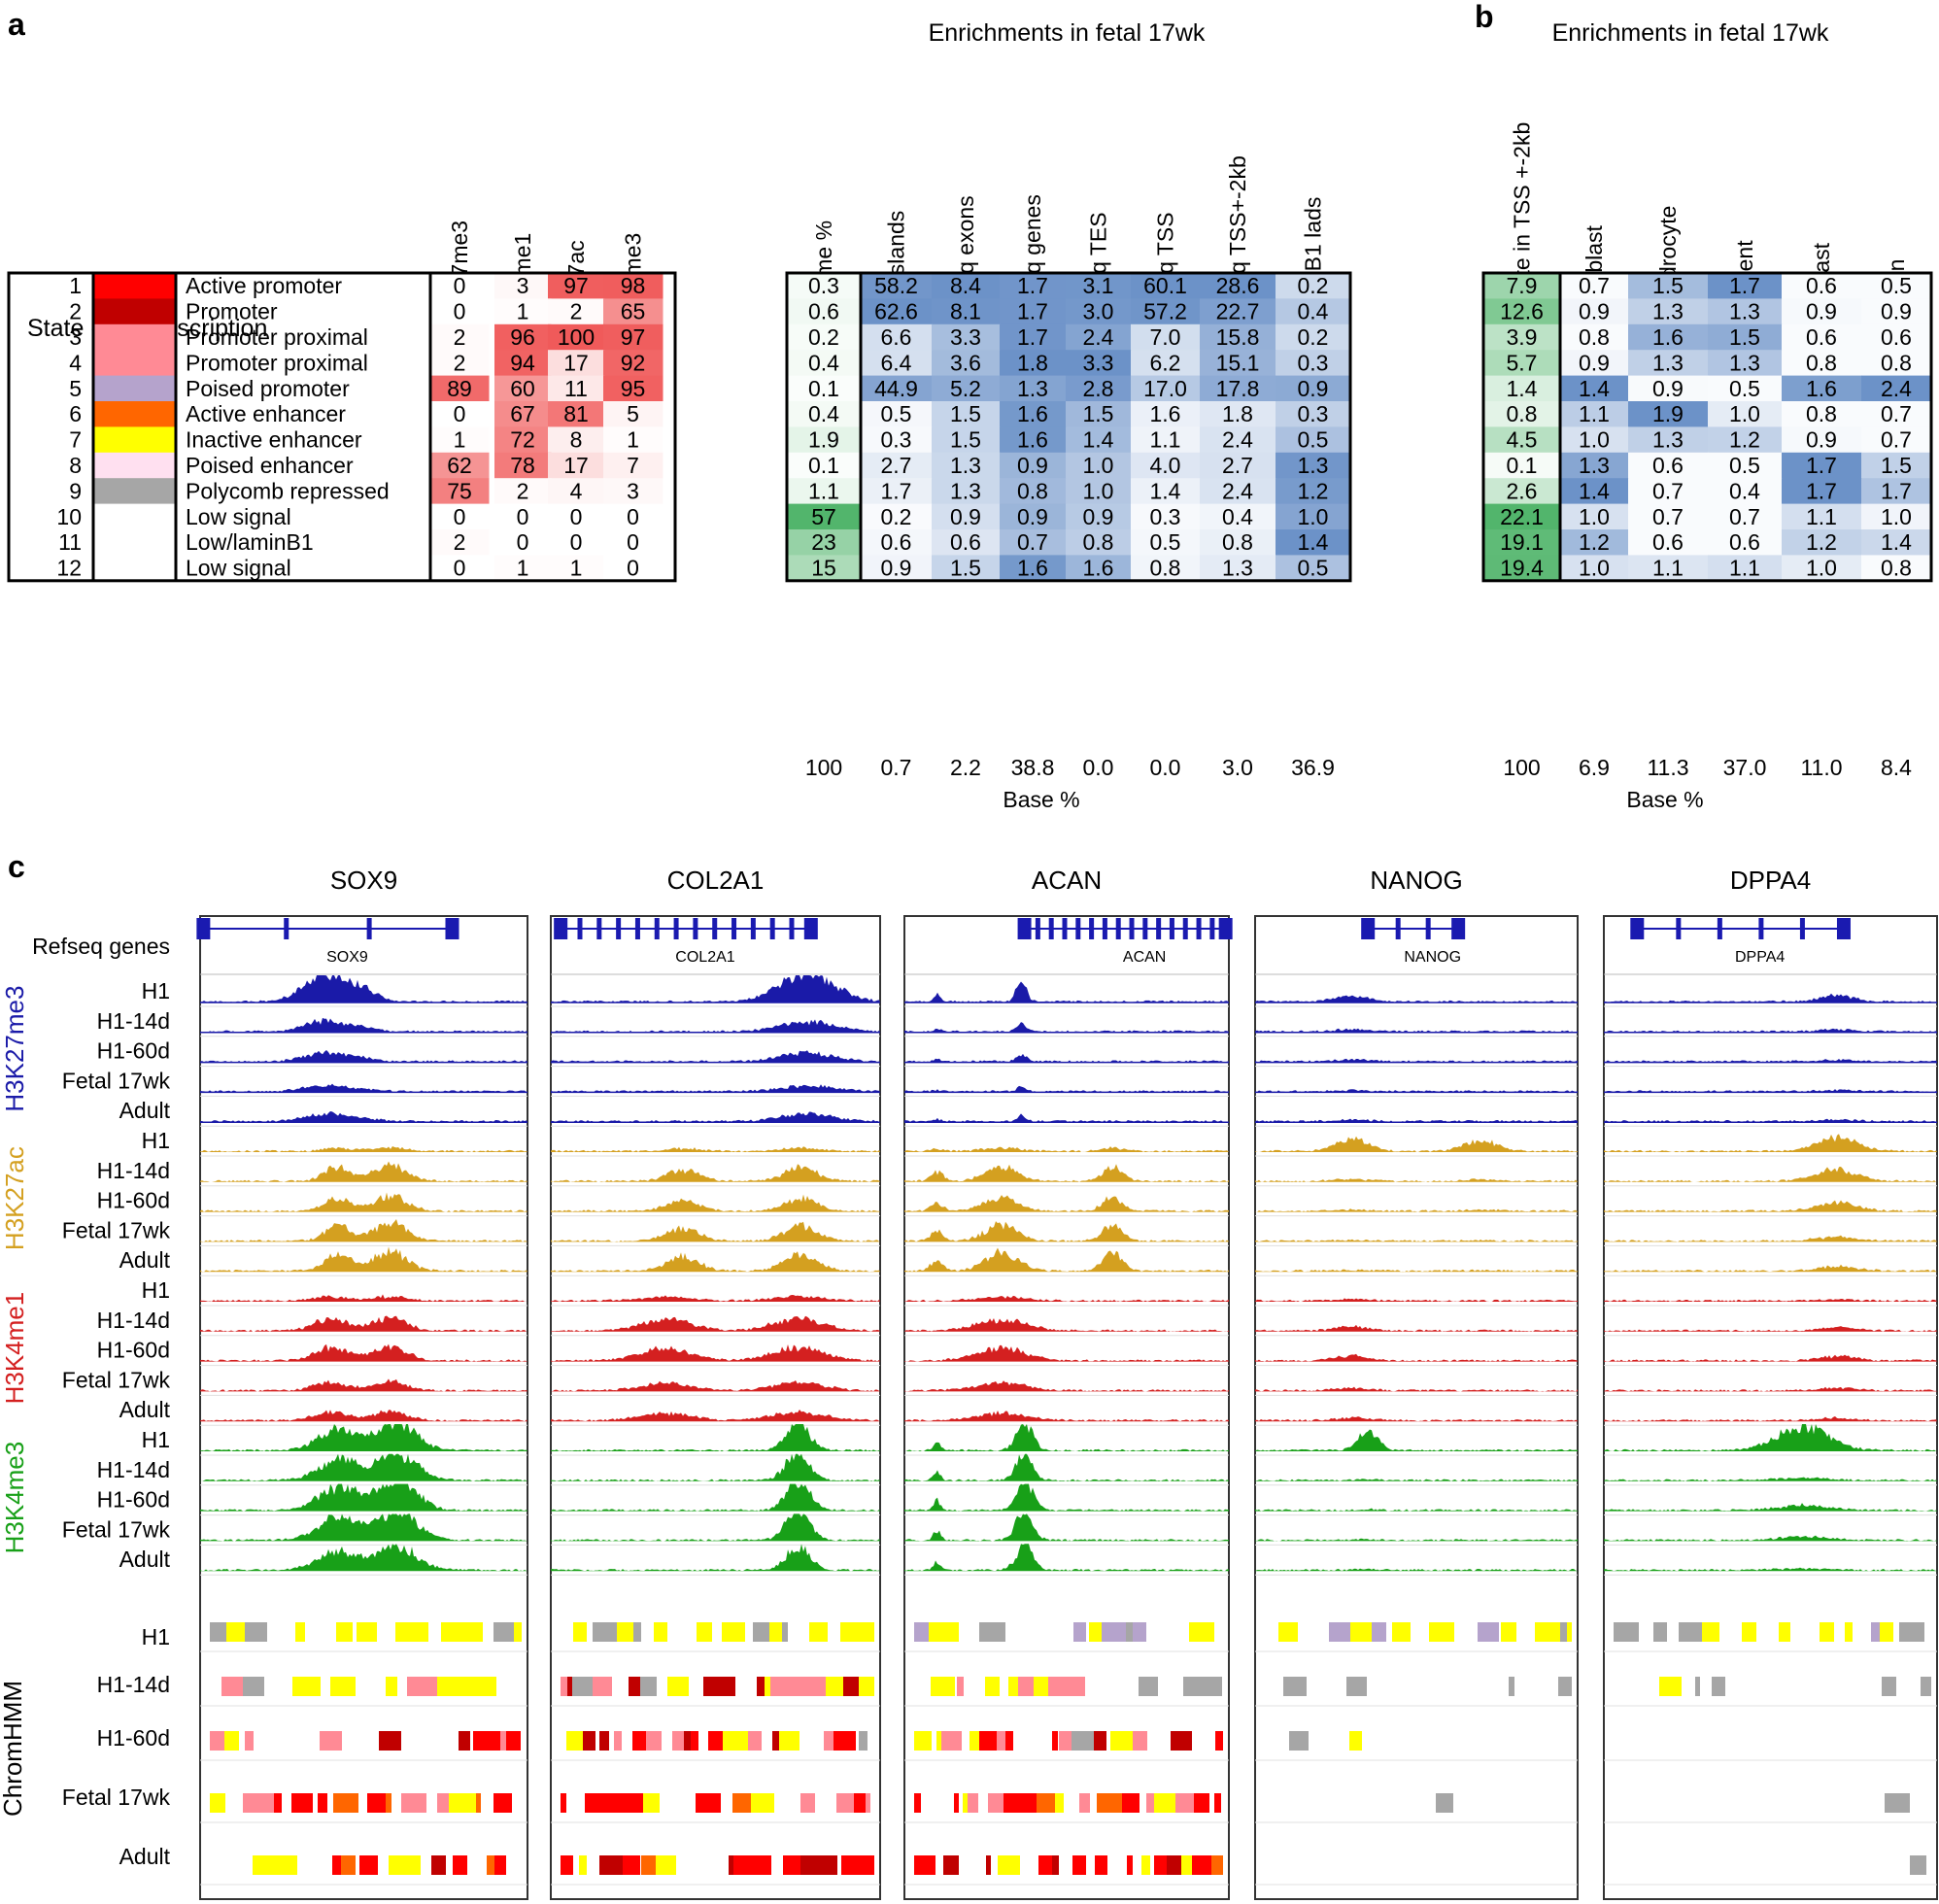 This screenshot has width=1939, height=1904. What do you see at coordinates (965, 465) in the screenshot?
I see `enrichment-value: 1.3` at bounding box center [965, 465].